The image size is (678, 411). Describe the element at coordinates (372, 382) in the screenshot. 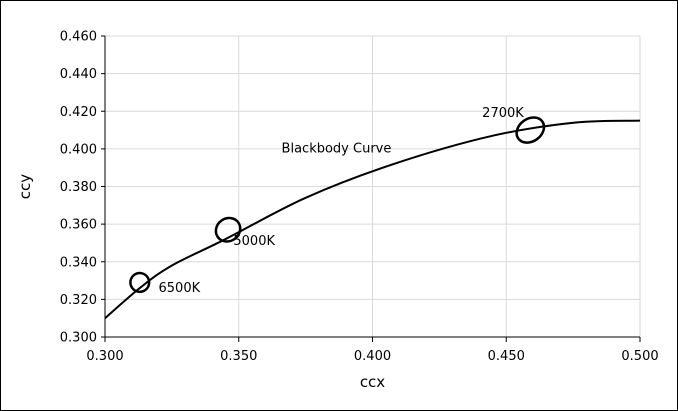

I see `x-axis-title: ccx` at that location.